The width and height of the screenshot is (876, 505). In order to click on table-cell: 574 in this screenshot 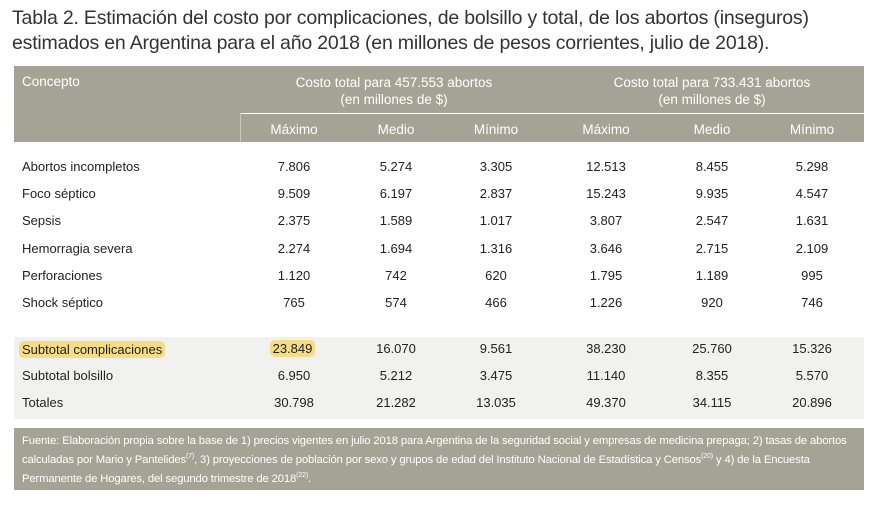, I will do `click(396, 302)`.